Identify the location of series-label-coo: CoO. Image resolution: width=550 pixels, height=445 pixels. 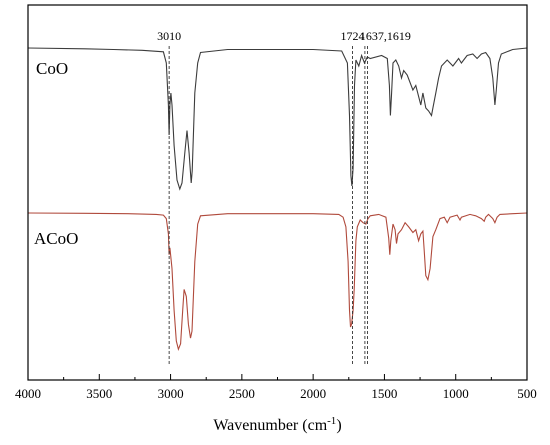
(52, 68).